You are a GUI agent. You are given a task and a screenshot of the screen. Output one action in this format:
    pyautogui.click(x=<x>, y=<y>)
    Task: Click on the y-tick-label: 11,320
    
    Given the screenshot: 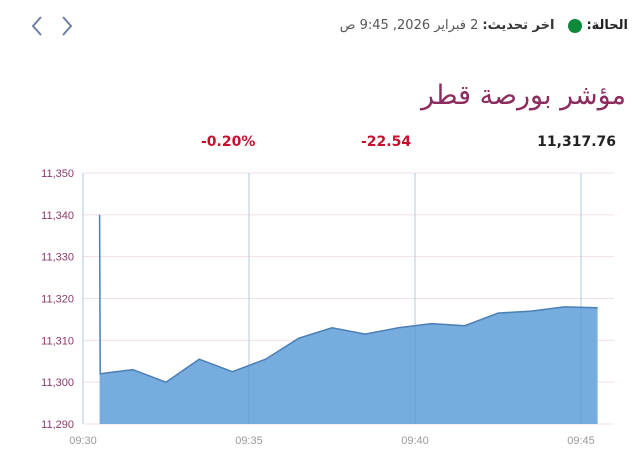 What is the action you would take?
    pyautogui.click(x=57, y=300)
    